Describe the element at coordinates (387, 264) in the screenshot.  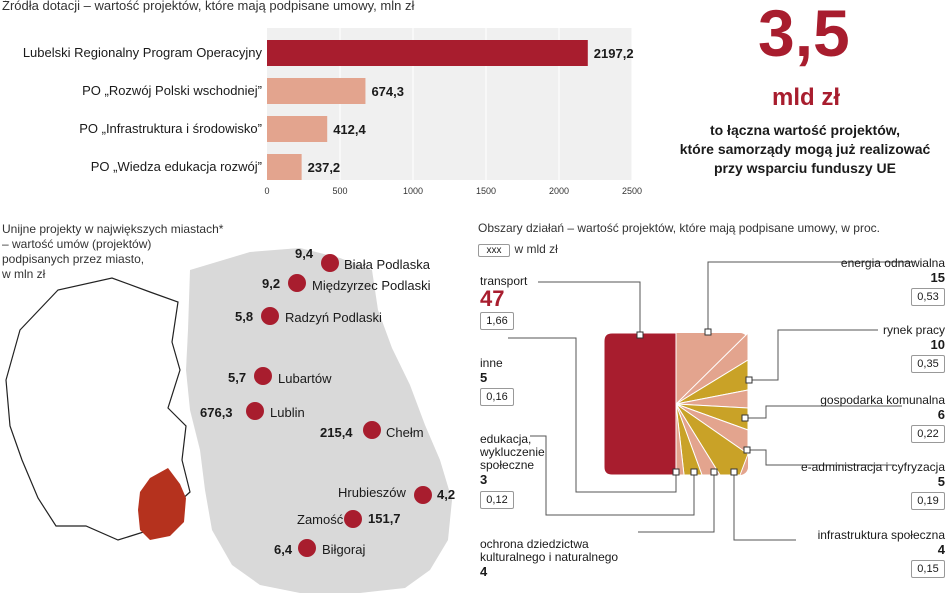
I see `city-name: Biała Podlaska` at that location.